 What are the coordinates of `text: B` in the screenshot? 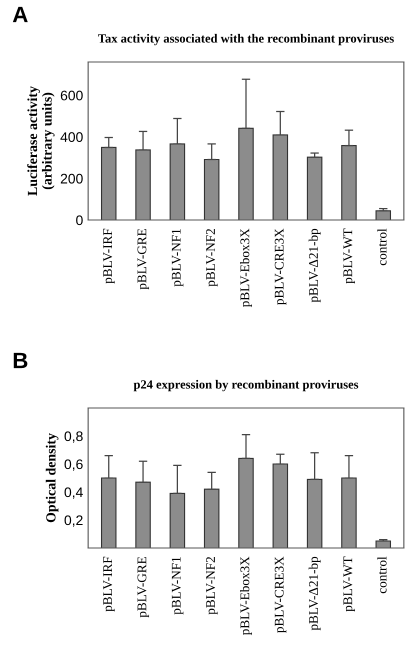 It's located at (21, 360).